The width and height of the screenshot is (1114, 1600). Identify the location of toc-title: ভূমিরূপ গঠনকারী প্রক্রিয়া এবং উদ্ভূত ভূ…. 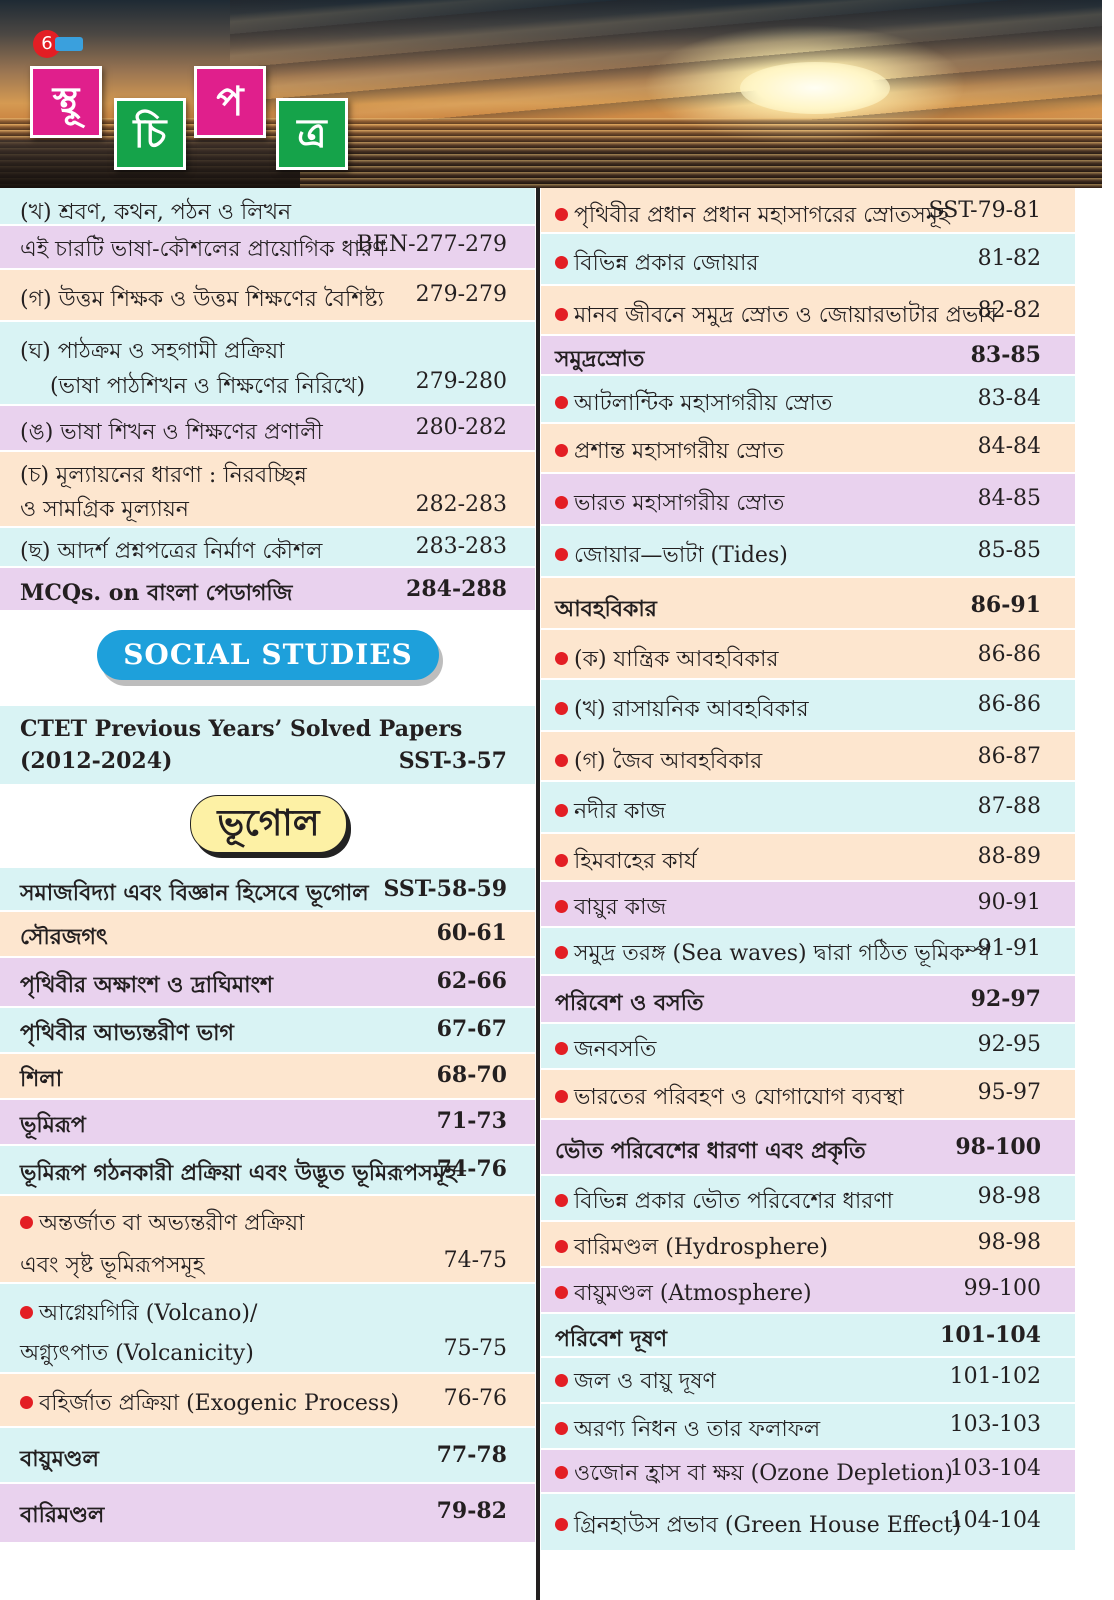
(238, 1173).